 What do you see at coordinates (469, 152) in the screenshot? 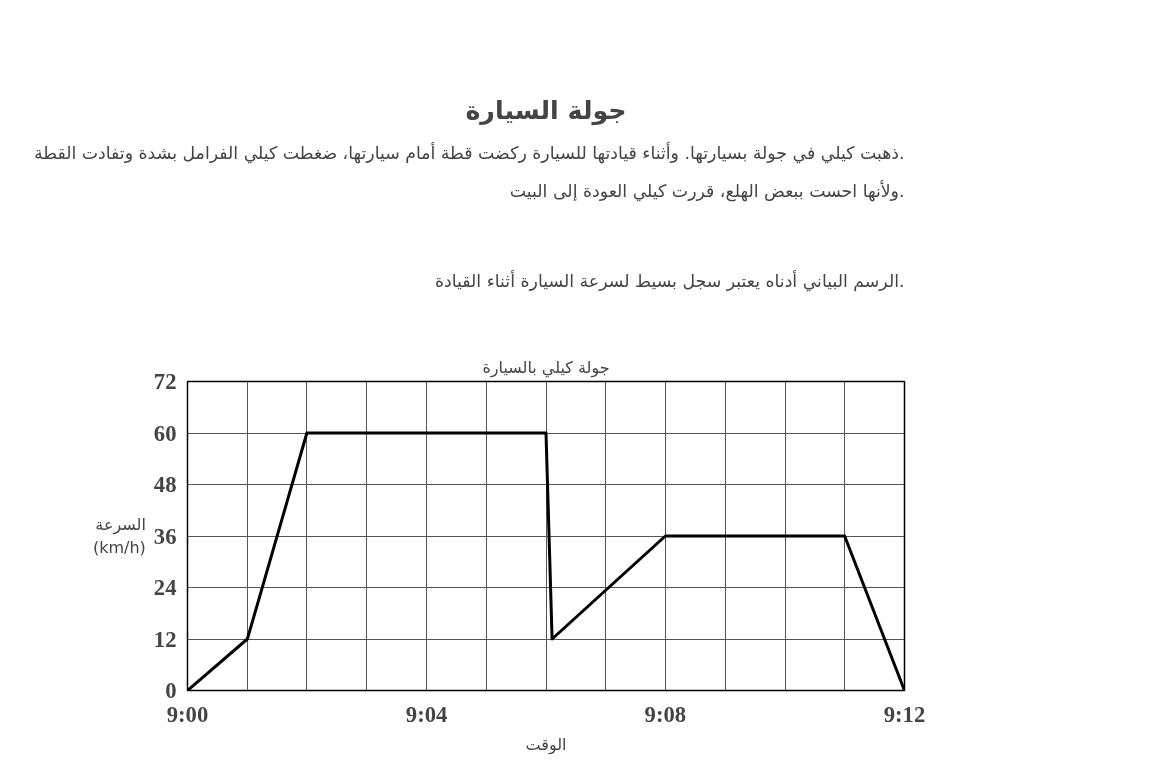
I see `text: ذهبت كيلي في جولة بسيارتها. وأثناء قيادتها للسيارة ركضت قطة أمام سيارتها، ضغطت كيلي الفرامل بشدة وتفادت القطة.` at bounding box center [469, 152].